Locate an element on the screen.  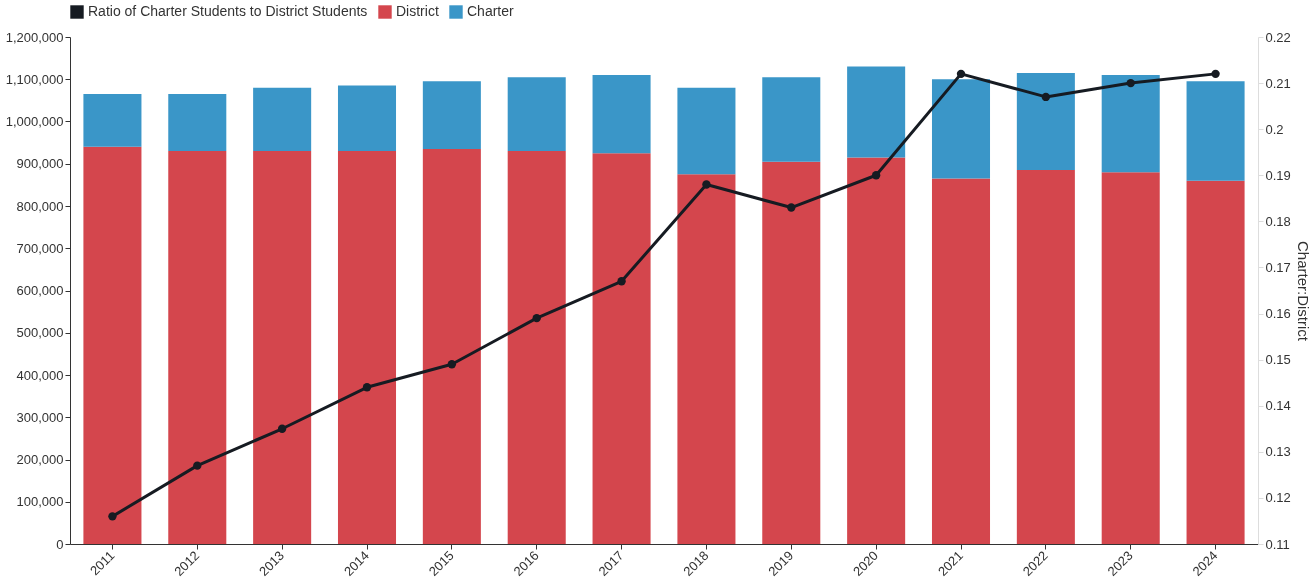
y-tick-label: 800,000 is located at coordinates (40, 206).